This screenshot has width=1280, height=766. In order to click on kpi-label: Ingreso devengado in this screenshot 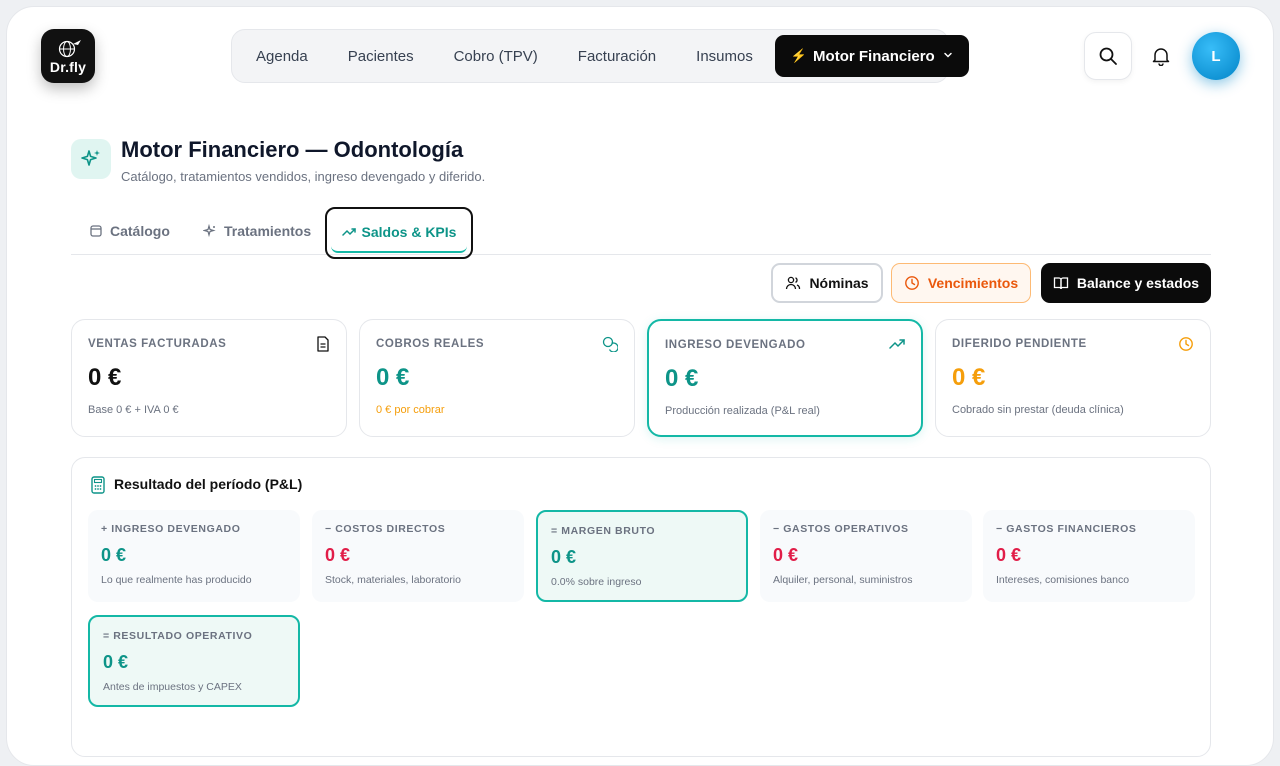, I will do `click(735, 345)`.